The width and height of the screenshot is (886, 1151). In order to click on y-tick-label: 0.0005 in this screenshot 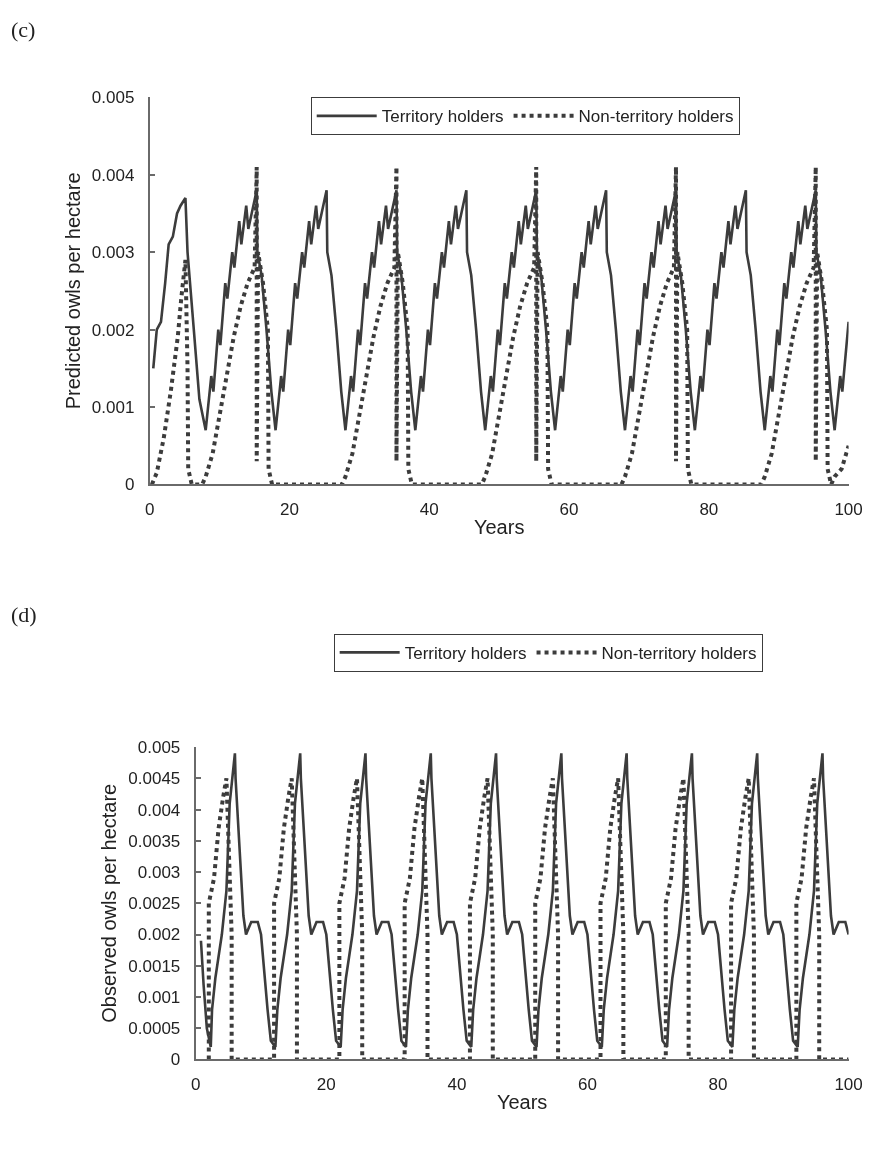, I will do `click(154, 1029)`.